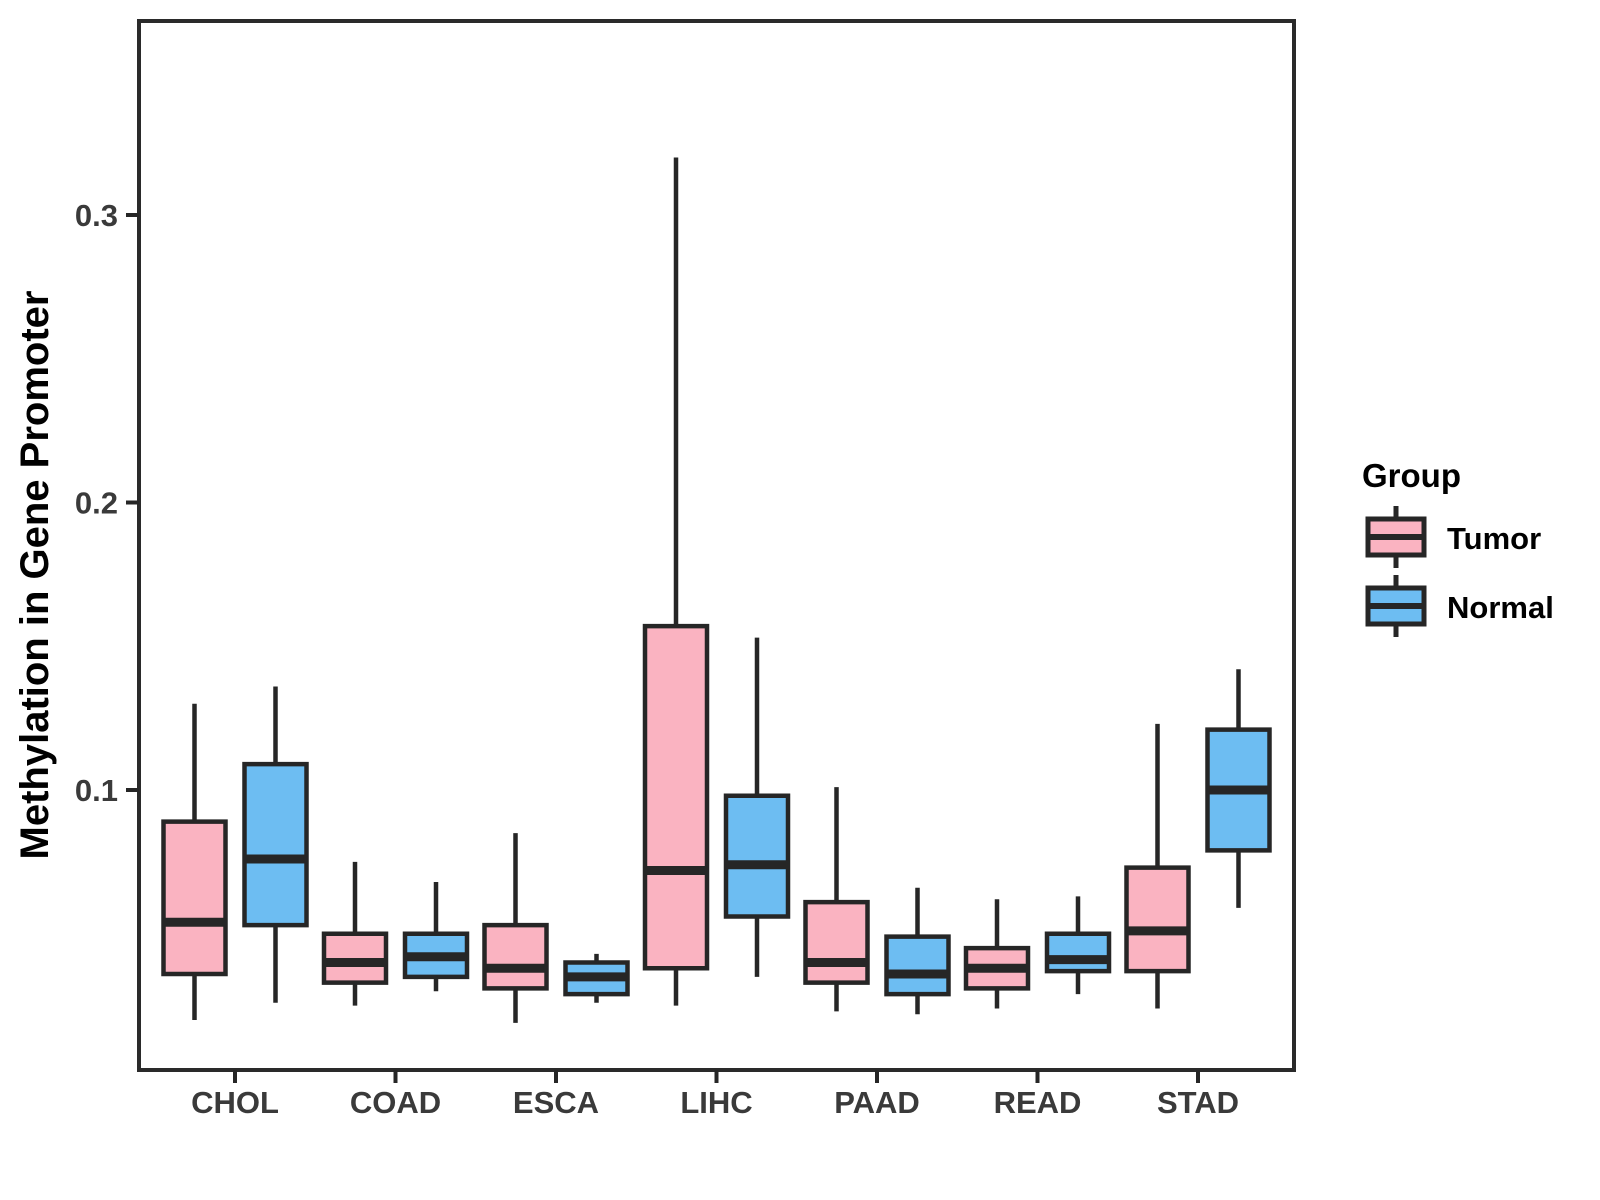  I want to click on x-tick-label-coad: COAD, so click(395, 1102).